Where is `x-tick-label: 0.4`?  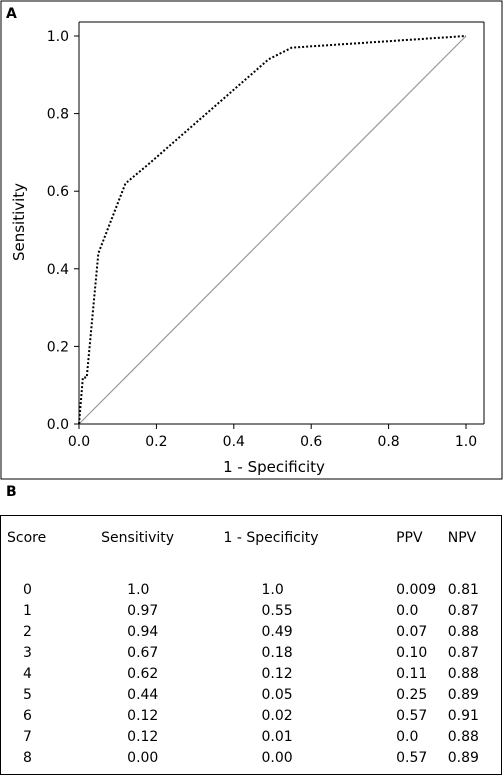 x-tick-label: 0.4 is located at coordinates (234, 442).